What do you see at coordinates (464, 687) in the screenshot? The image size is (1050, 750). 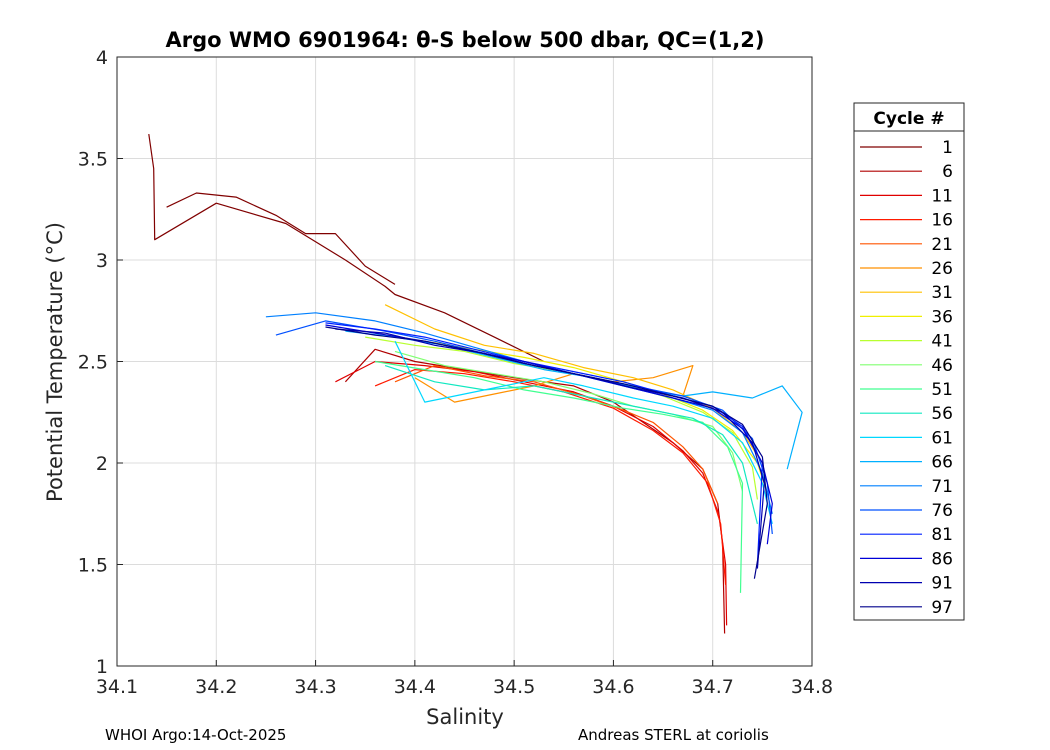 I see `x-tick-labels: 34.1 34.2 34.3 34.4 34.5 34.6 34.7 34.8` at bounding box center [464, 687].